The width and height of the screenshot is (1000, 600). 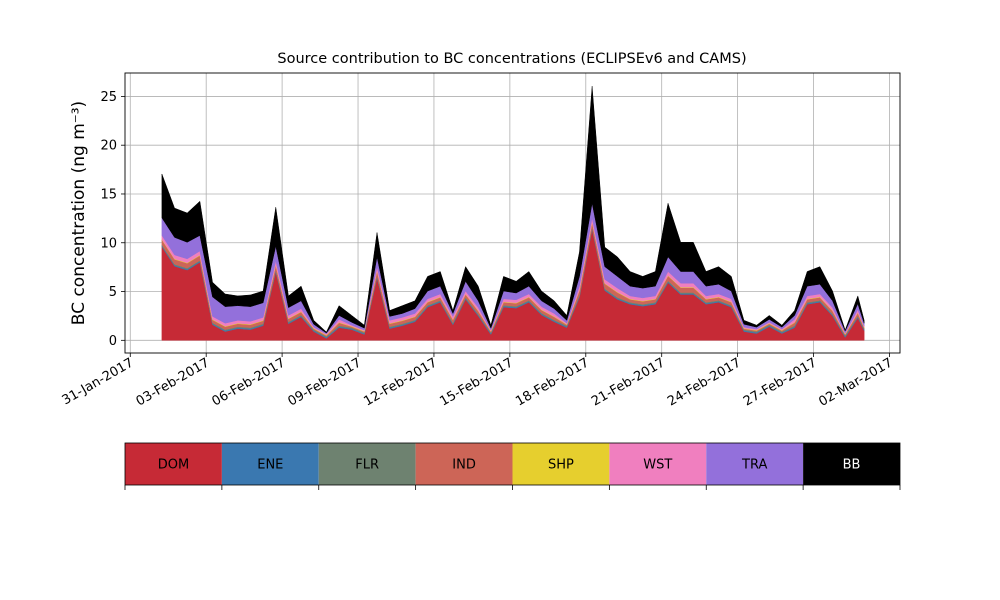 I want to click on y-tick-label: 10, so click(x=108, y=243).